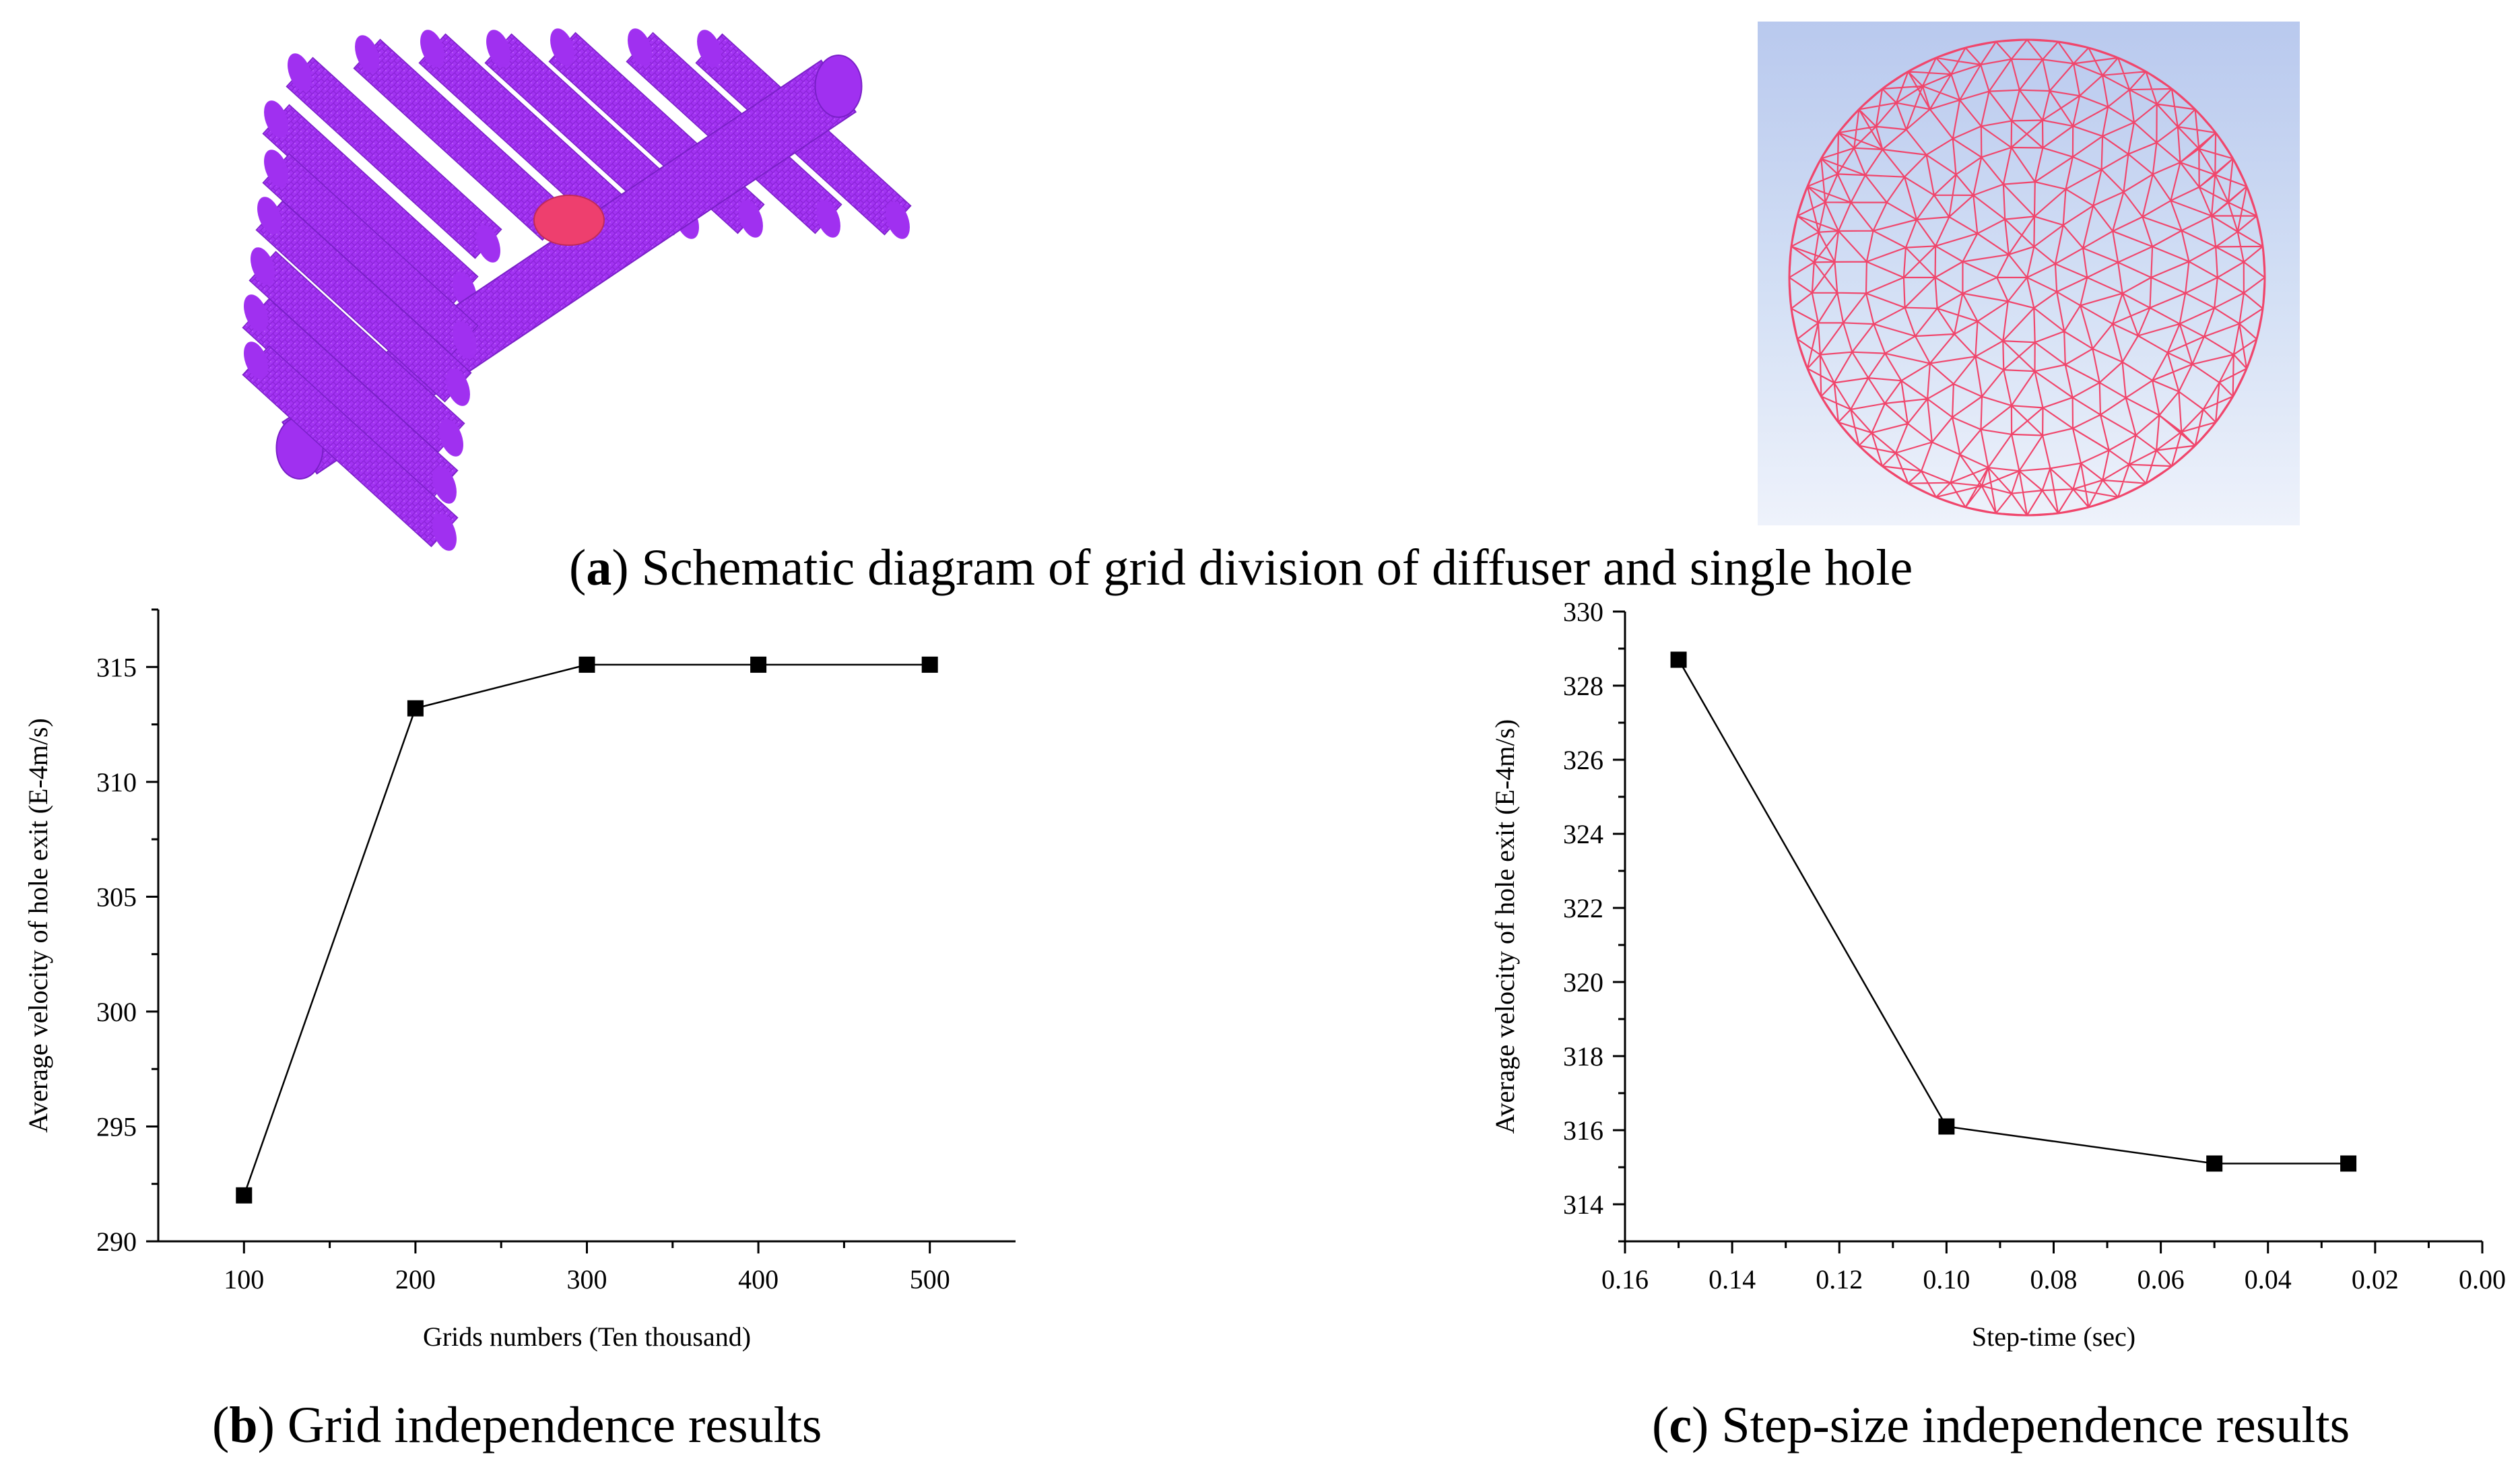 This screenshot has width=2520, height=1471. What do you see at coordinates (2161, 1279) in the screenshot?
I see `x-tick-label: 0.06` at bounding box center [2161, 1279].